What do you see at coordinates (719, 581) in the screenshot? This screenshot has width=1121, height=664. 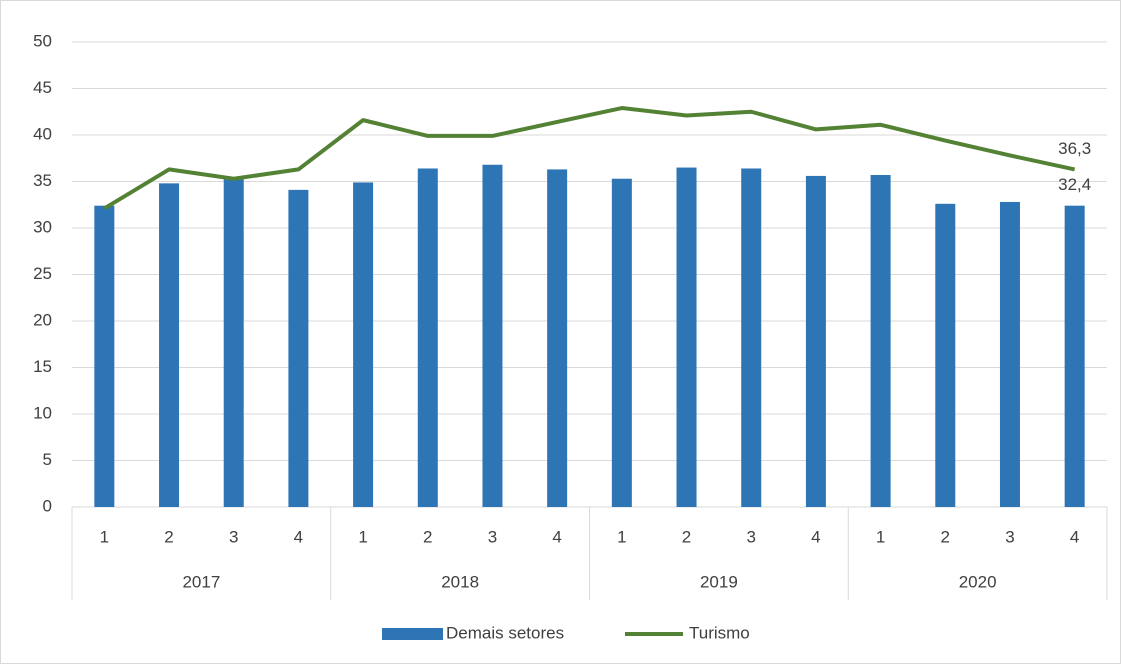 I see `group-label: 2019` at bounding box center [719, 581].